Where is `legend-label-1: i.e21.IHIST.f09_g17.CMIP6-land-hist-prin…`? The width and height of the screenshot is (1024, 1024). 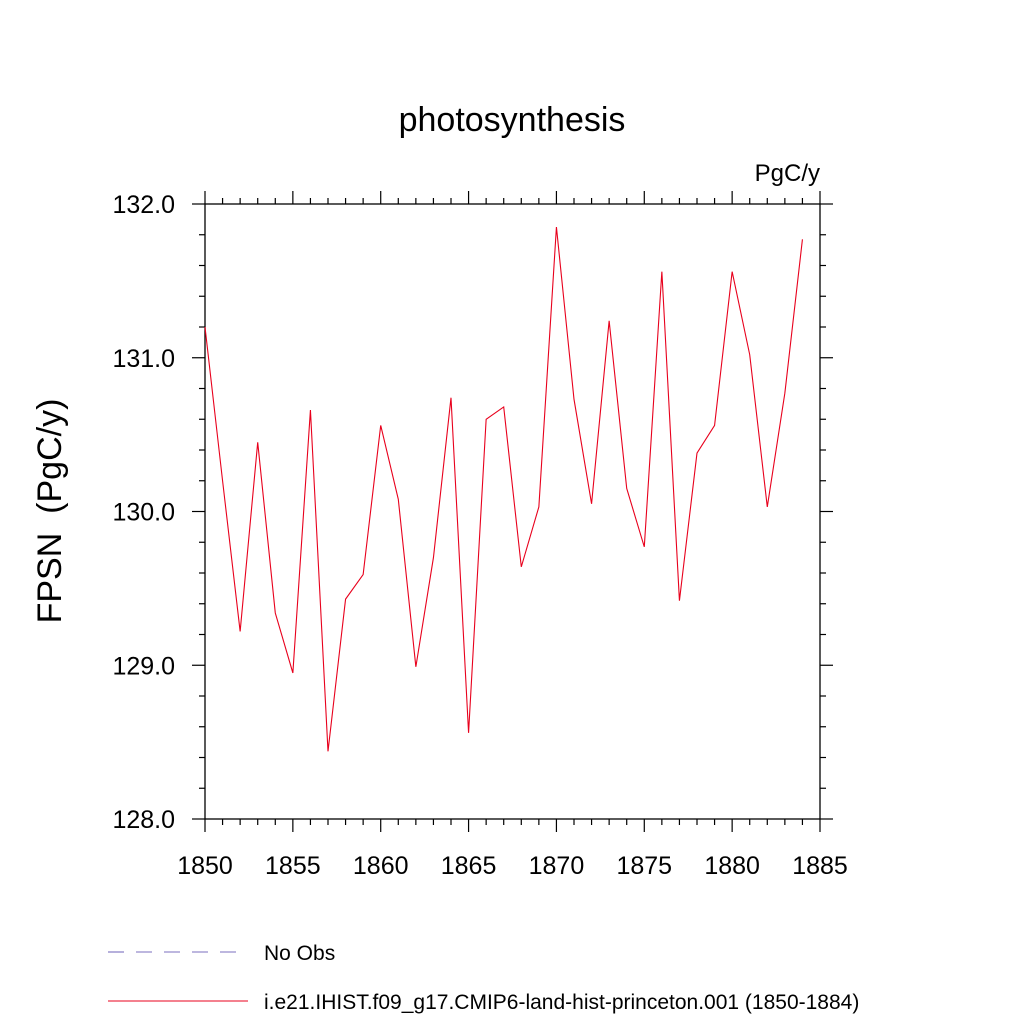
legend-label-1: i.e21.IHIST.f09_g17.CMIP6-land-hist-prin… is located at coordinates (561, 1002).